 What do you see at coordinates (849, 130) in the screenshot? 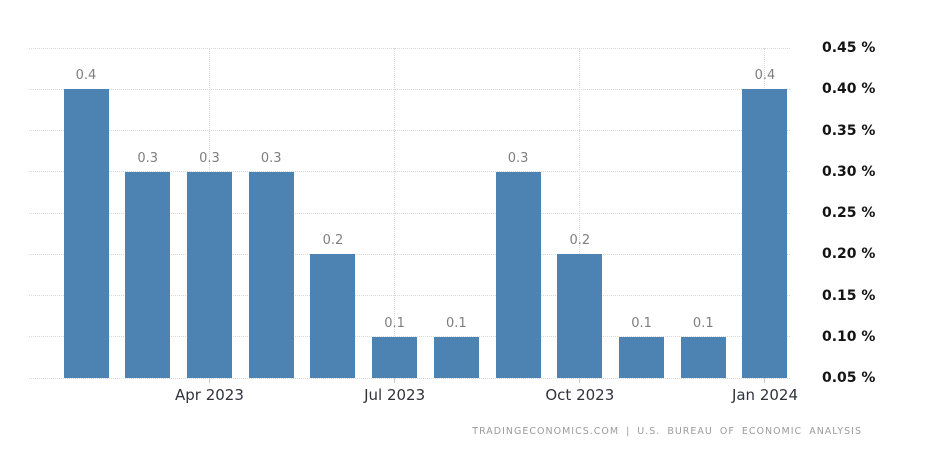
I see `y-tick-label: 0.35 %` at bounding box center [849, 130].